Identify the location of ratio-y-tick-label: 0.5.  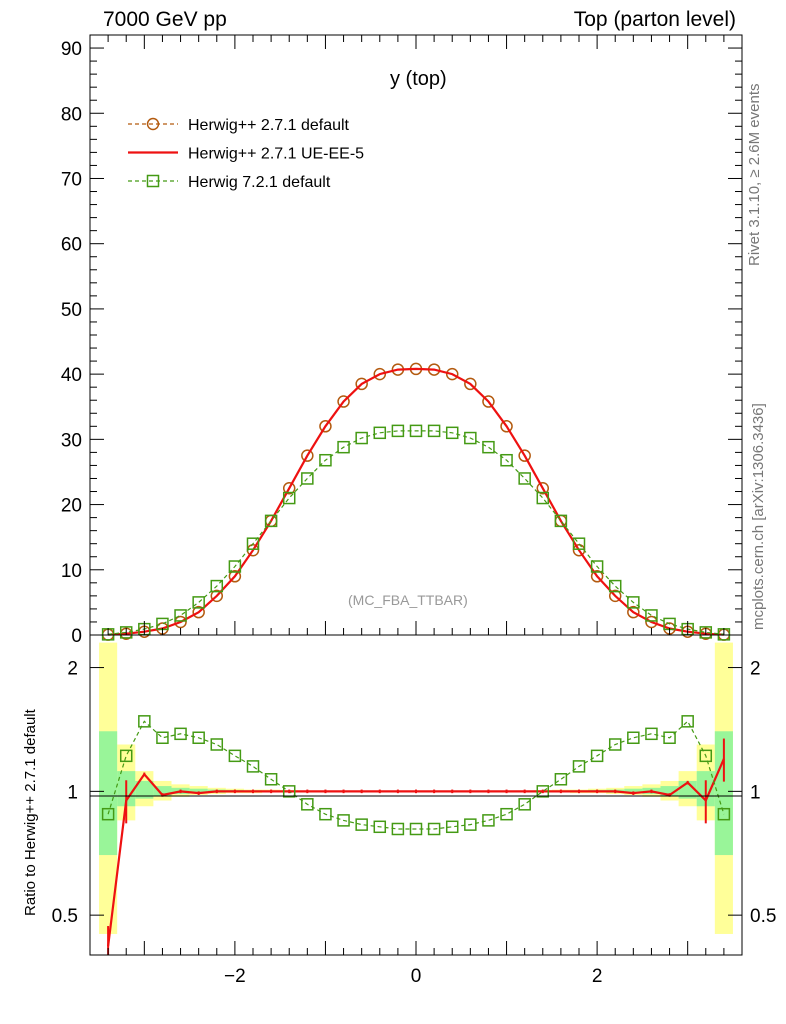
(65, 916).